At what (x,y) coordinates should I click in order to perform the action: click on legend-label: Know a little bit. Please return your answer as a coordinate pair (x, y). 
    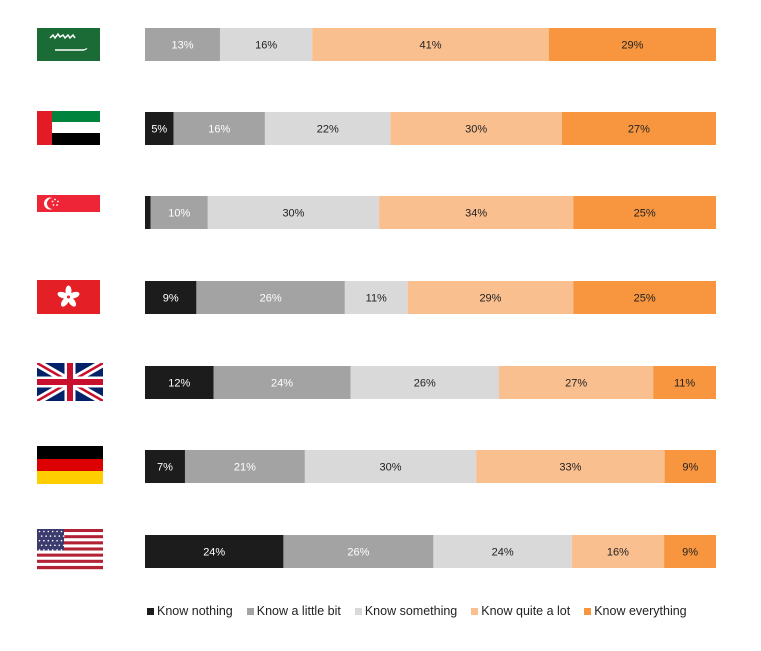
    Looking at the image, I should click on (298, 611).